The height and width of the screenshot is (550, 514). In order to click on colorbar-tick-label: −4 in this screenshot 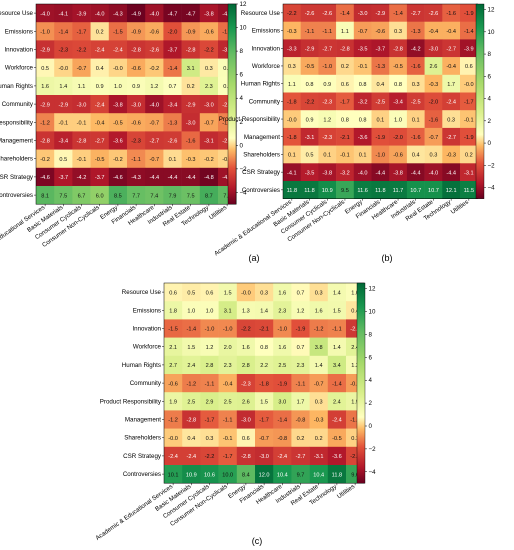, I will do `click(492, 188)`.